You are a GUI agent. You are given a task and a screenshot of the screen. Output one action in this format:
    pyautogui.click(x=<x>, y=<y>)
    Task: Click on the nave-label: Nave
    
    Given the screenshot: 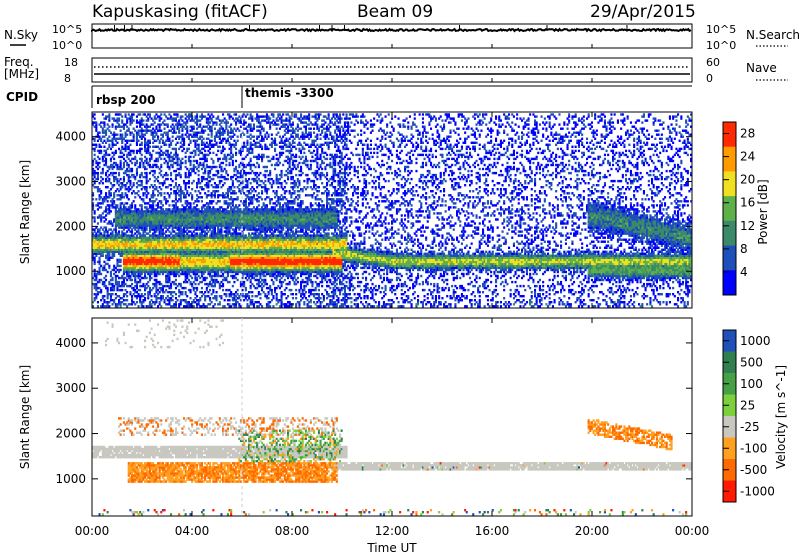 What is the action you would take?
    pyautogui.click(x=761, y=68)
    